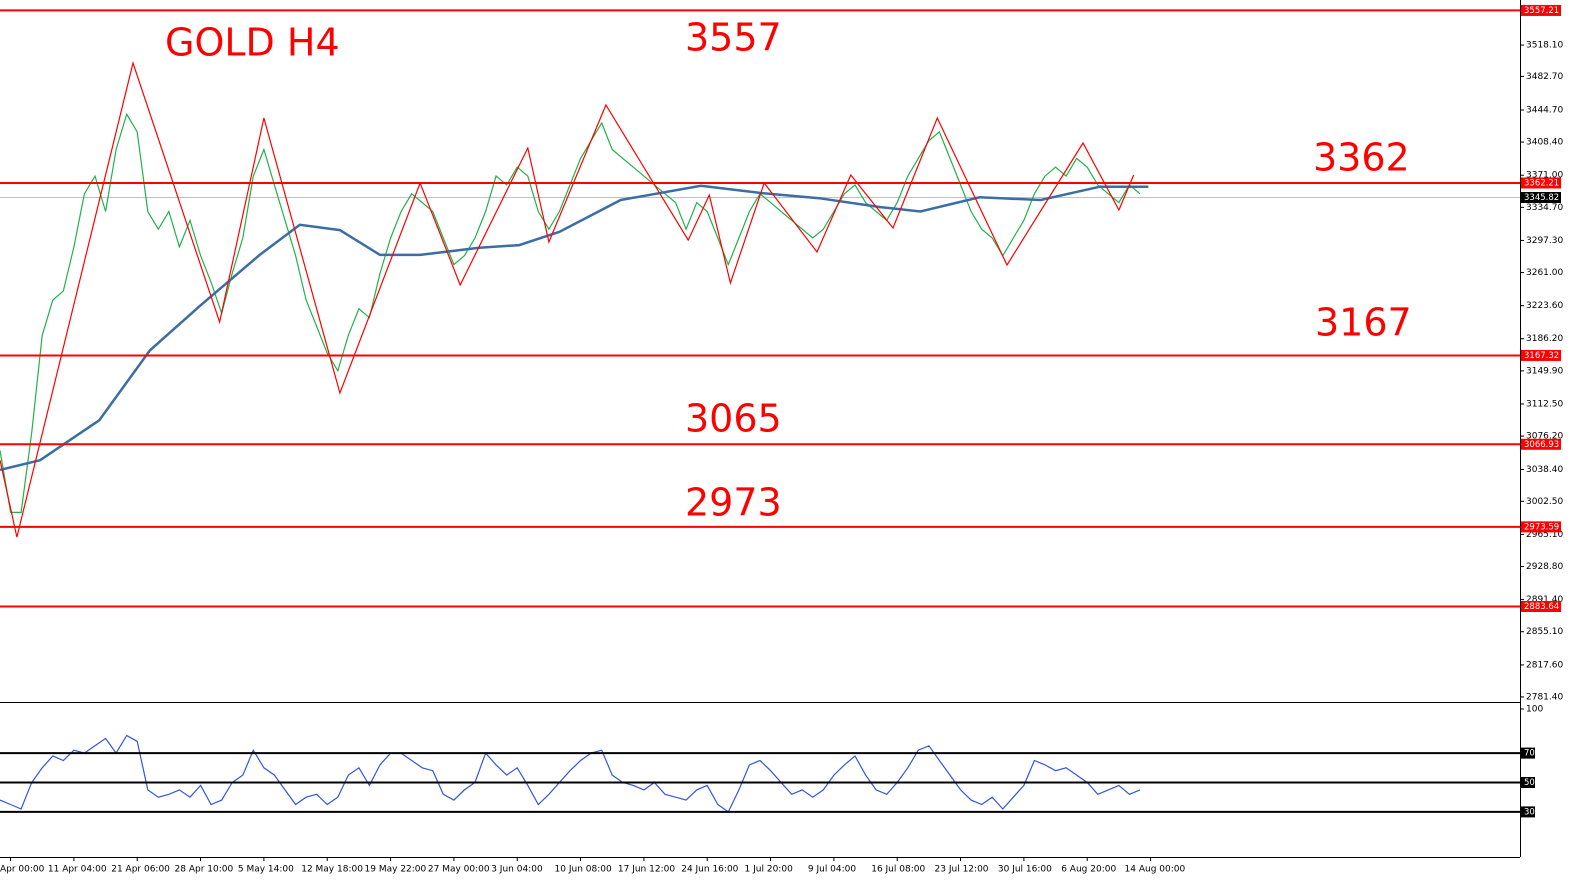 This screenshot has width=1585, height=891. Describe the element at coordinates (583, 870) in the screenshot. I see `x-tick-label: 10 Jun 08:00` at that location.